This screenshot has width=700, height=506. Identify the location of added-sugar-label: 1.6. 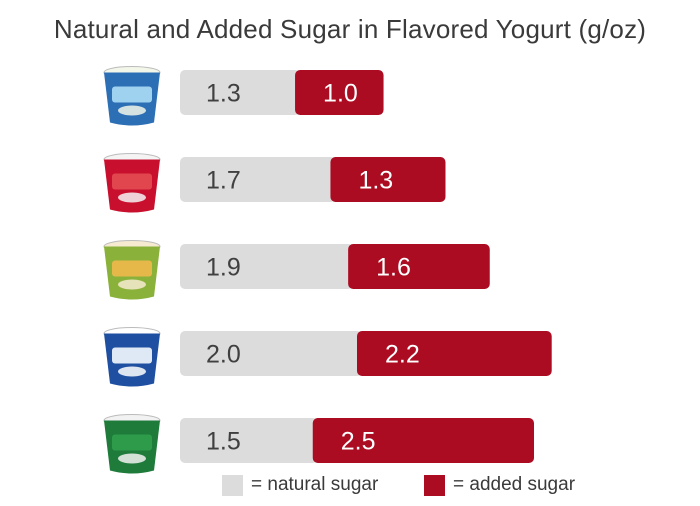
(393, 268).